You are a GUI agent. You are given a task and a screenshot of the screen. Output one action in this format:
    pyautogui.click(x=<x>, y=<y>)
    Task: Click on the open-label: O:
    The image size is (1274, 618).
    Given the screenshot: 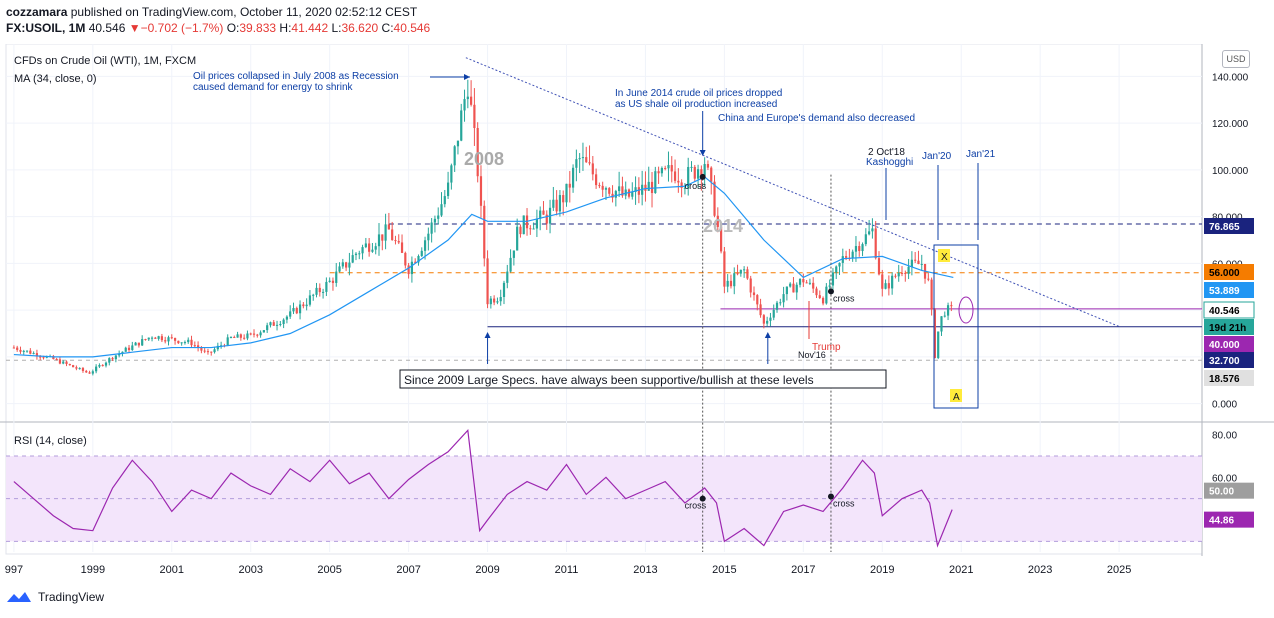 What is the action you would take?
    pyautogui.click(x=233, y=28)
    